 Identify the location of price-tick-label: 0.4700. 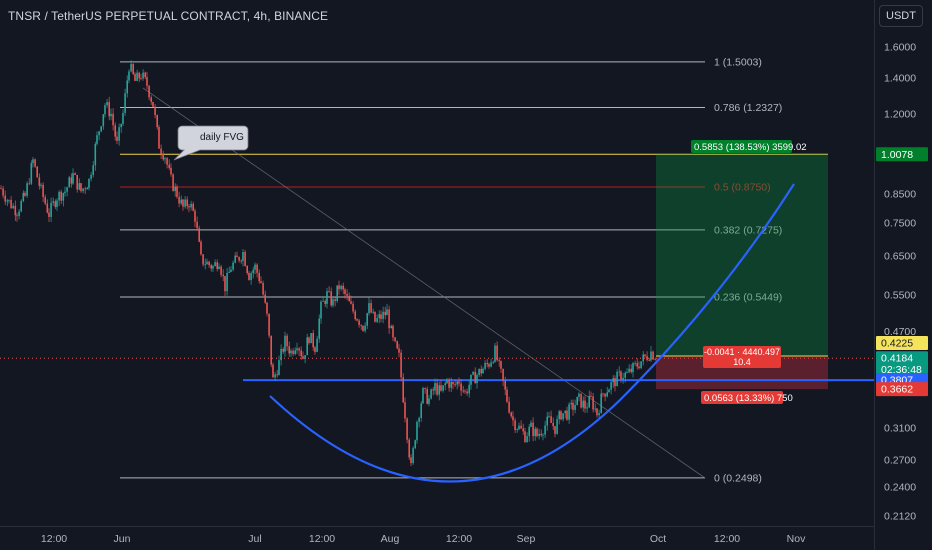
(900, 332).